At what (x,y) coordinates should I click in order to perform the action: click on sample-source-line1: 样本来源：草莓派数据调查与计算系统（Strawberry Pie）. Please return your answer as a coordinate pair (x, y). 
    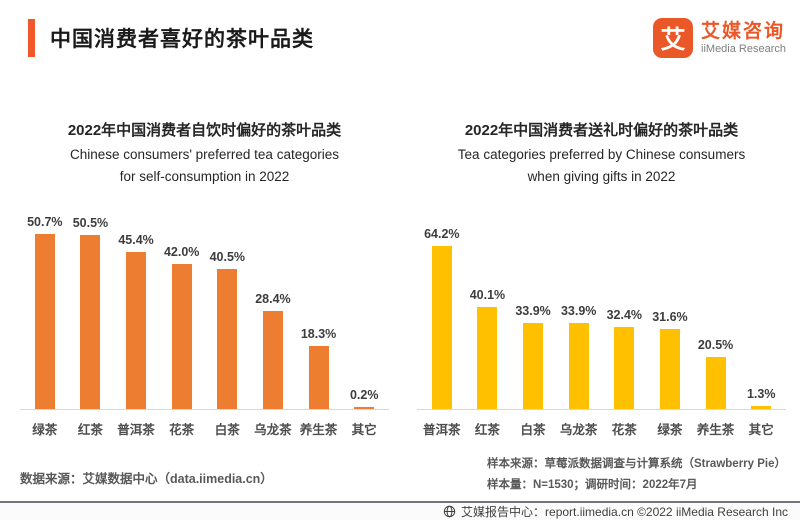
    Looking at the image, I should click on (636, 464).